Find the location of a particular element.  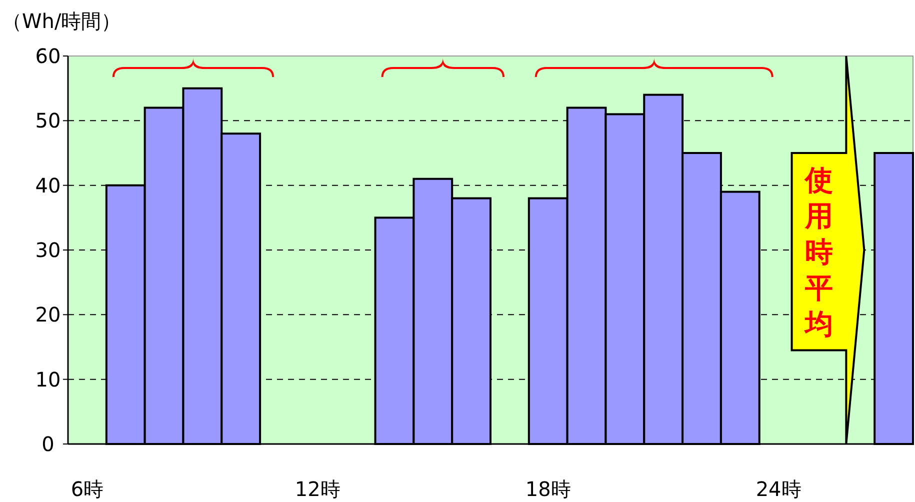

x-tick-label: 24時 is located at coordinates (779, 489).